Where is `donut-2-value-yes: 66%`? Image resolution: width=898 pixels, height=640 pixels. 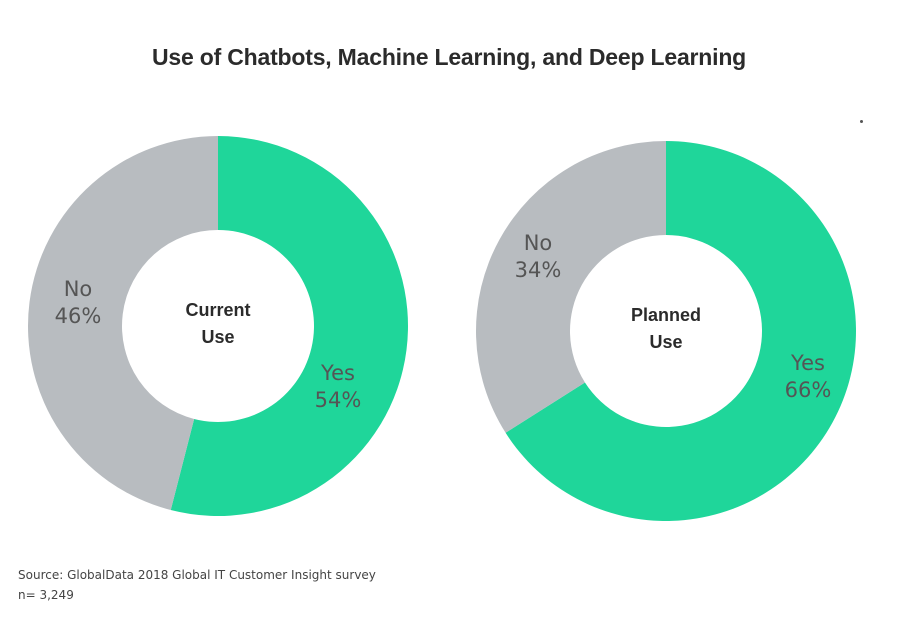 donut-2-value-yes: 66% is located at coordinates (808, 390).